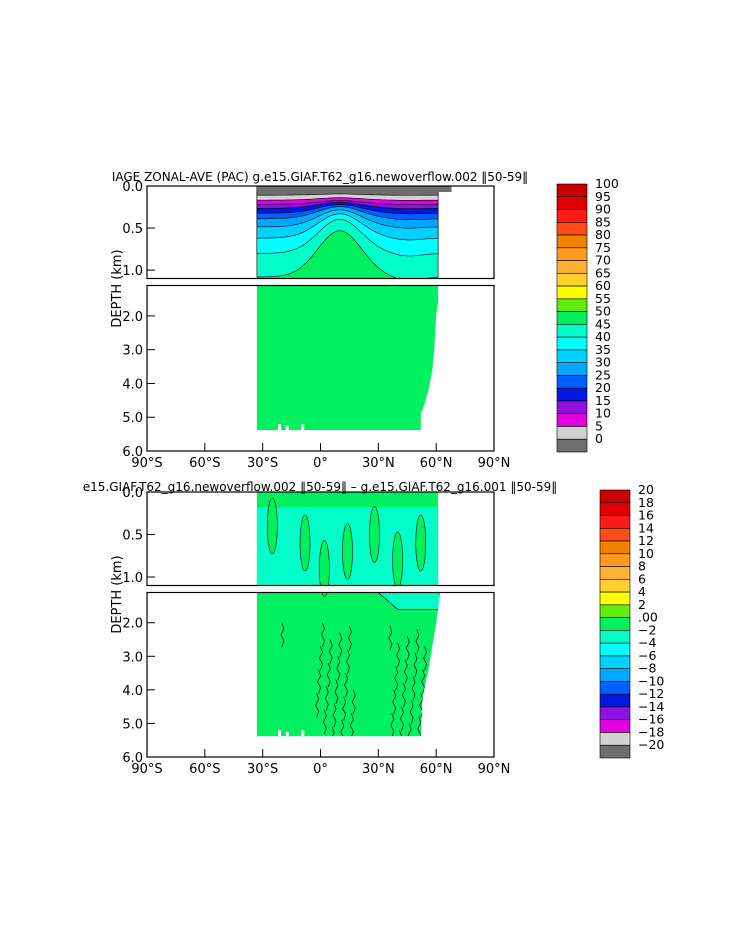 The height and width of the screenshot is (949, 733). Describe the element at coordinates (651, 693) in the screenshot. I see `colorbar-label: −12` at that location.